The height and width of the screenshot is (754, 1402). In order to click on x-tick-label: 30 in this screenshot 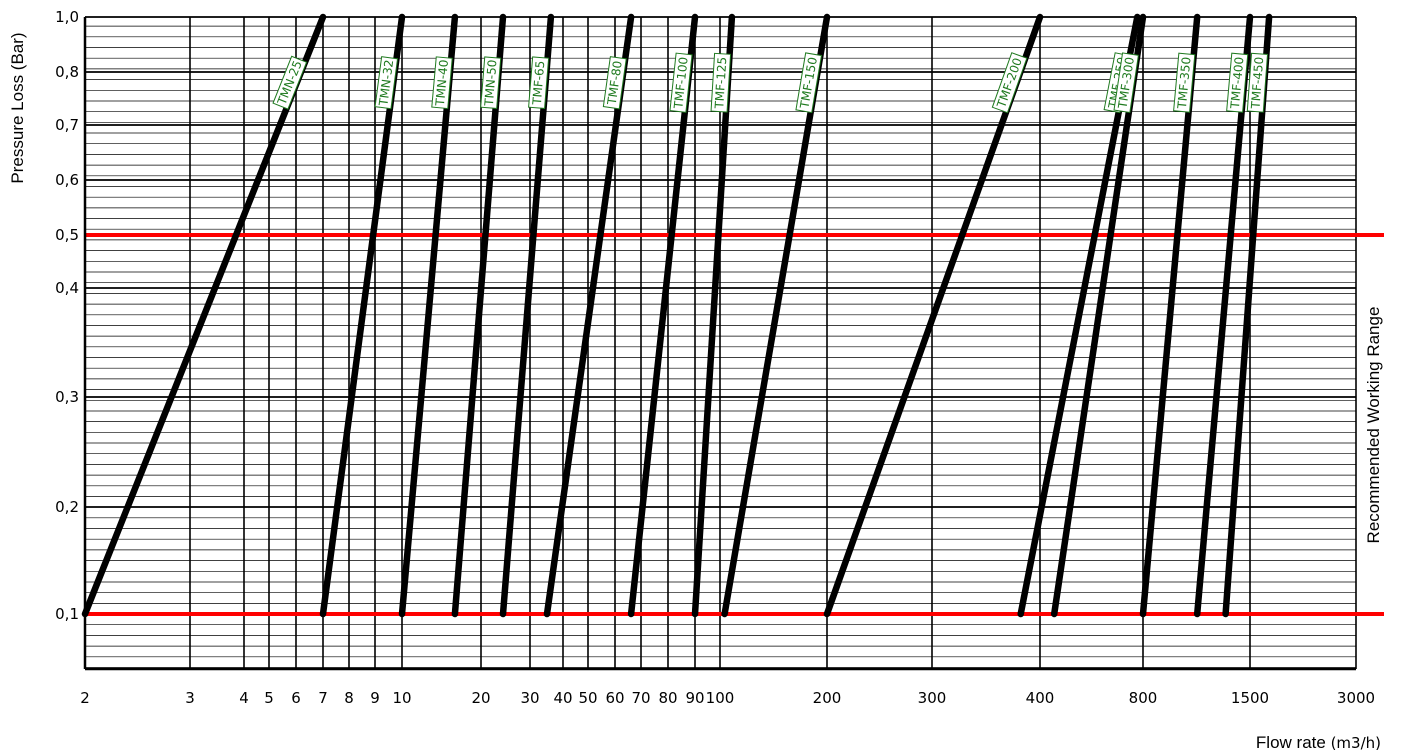, I will do `click(529, 698)`.